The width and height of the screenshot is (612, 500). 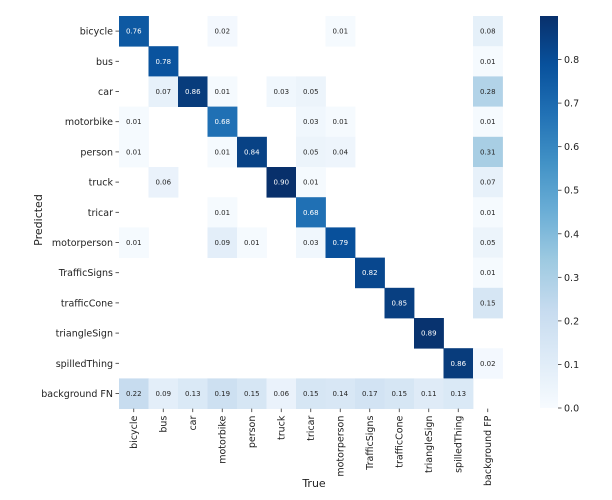 I want to click on colorbar-tick-label: 0.7, so click(x=571, y=104).